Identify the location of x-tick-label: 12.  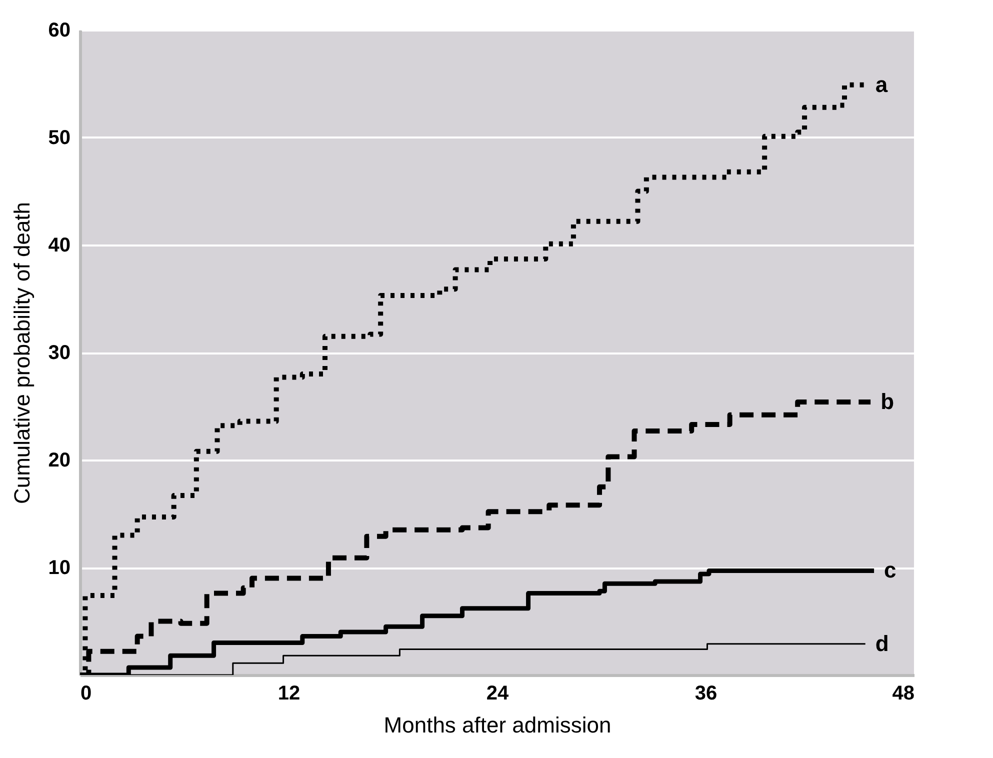
(289, 693).